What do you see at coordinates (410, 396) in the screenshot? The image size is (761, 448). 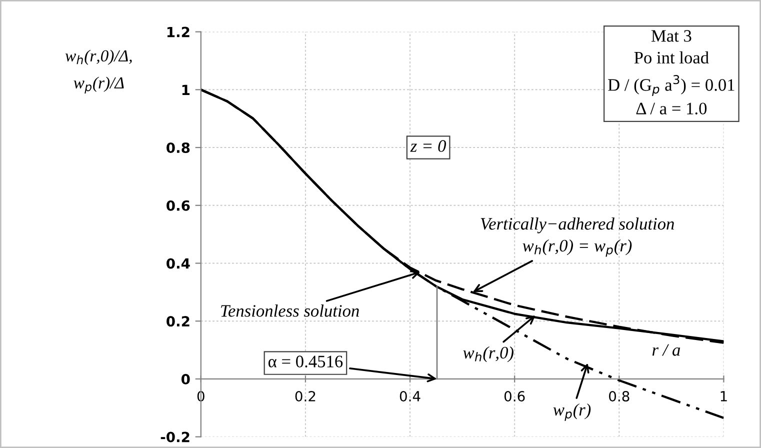 I see `x-tick-label: 0.4` at bounding box center [410, 396].